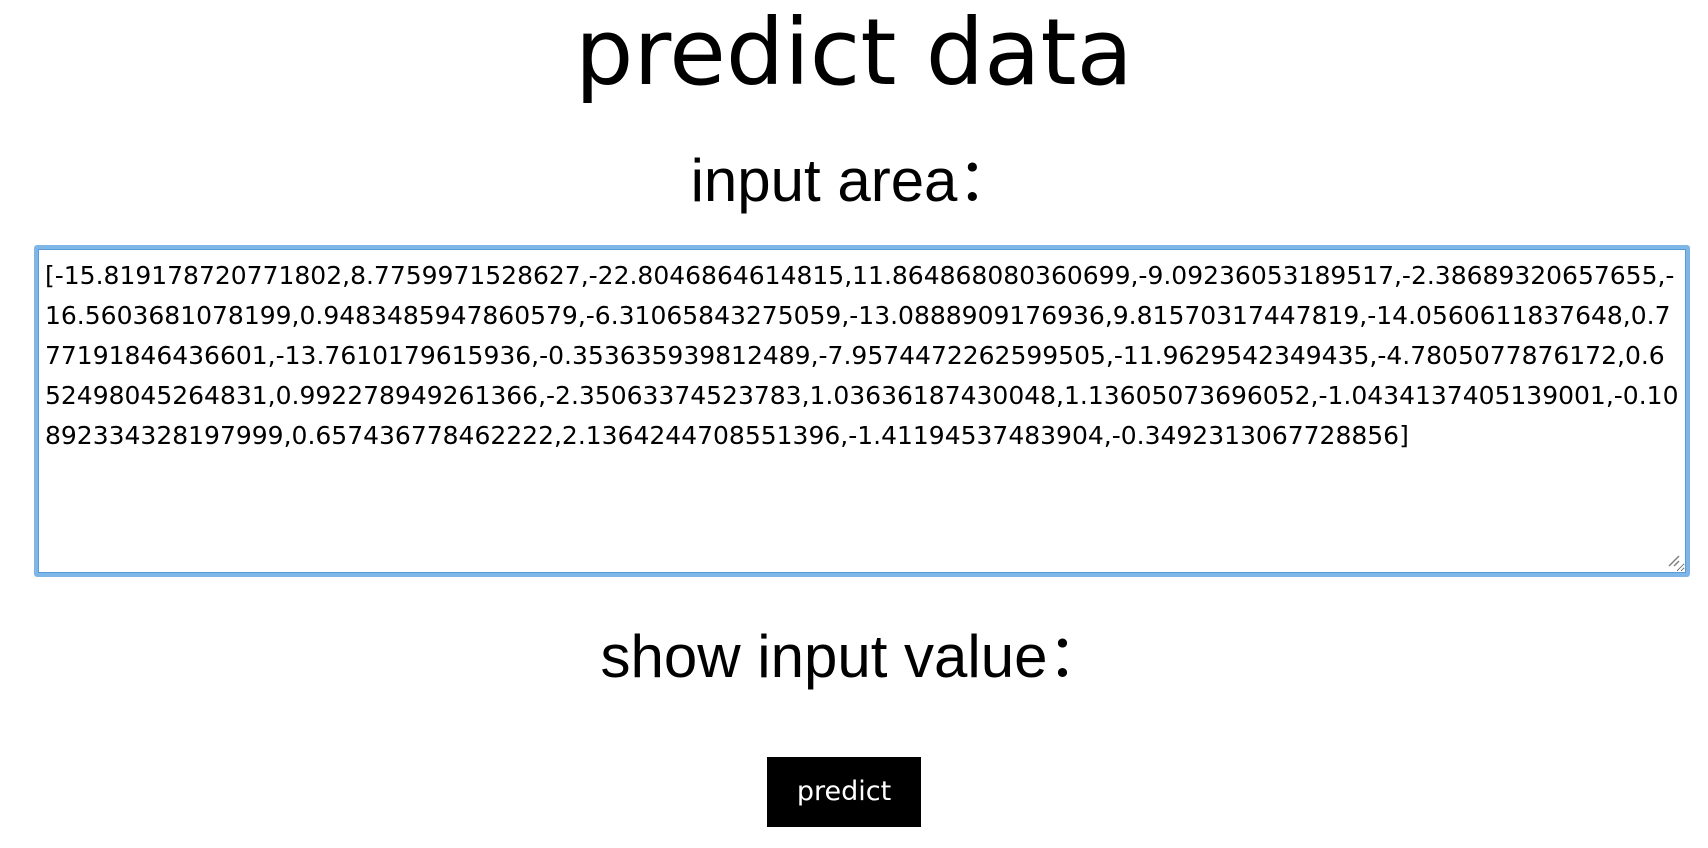 This screenshot has width=1708, height=848. I want to click on input-area-heading: input area：, so click(854, 180).